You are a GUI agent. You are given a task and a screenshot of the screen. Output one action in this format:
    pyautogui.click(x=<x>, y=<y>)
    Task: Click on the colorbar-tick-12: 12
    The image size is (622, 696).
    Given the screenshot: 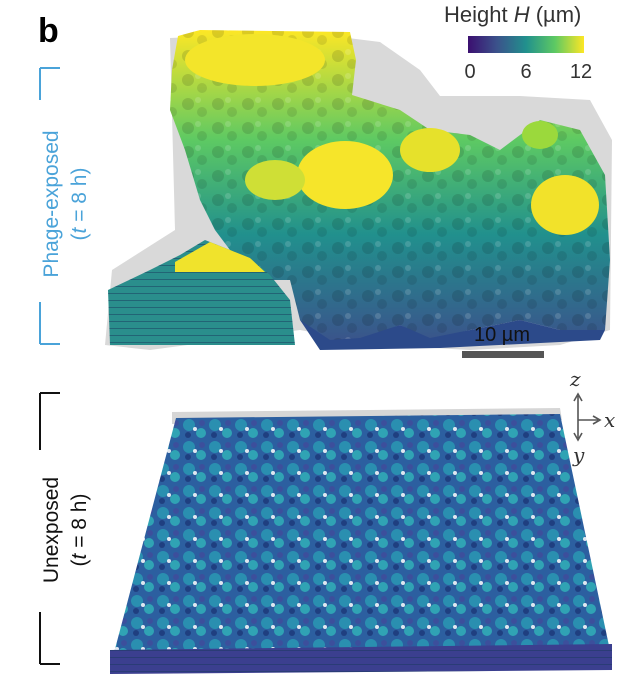 What is the action you would take?
    pyautogui.click(x=581, y=72)
    